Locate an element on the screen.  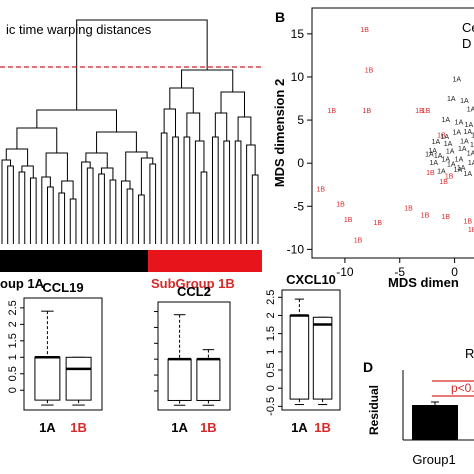
scatter-x-tick-label: 0 is located at coordinates (454, 272).